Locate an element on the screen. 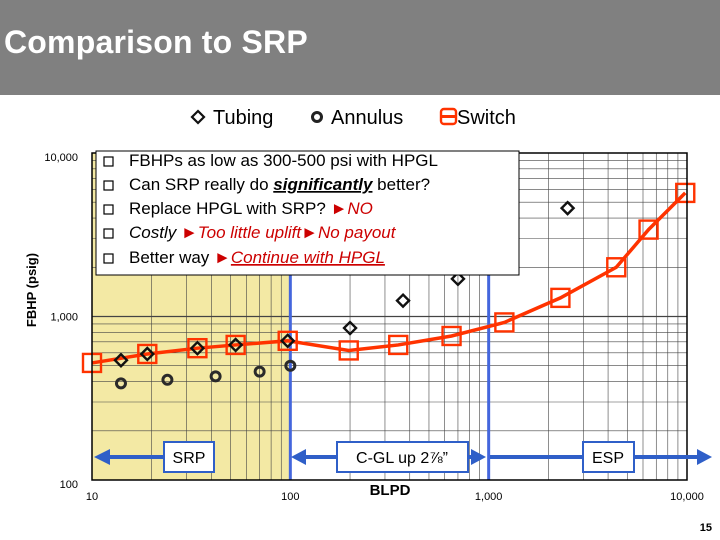 This screenshot has height=540, width=720. srp-callout-box is located at coordinates (189, 457).